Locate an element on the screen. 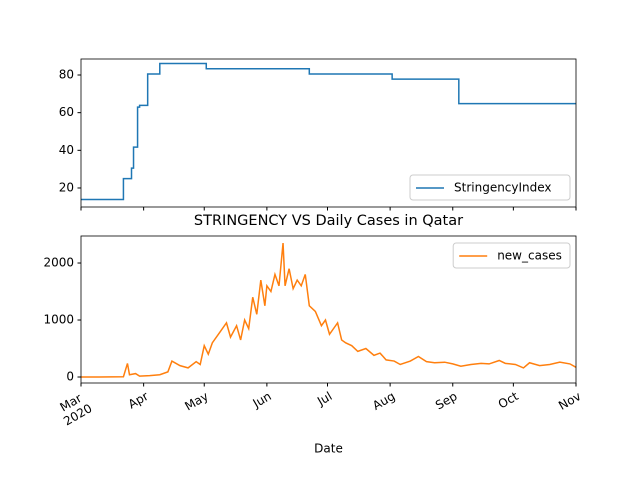  y-tick-label: 60 is located at coordinates (66, 112).